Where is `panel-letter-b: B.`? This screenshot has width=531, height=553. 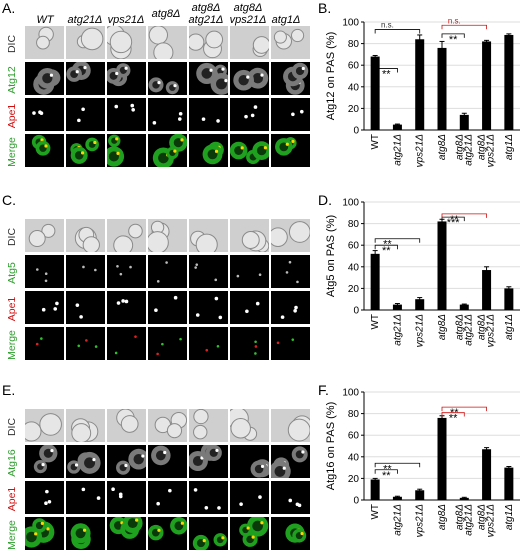 panel-letter-b: B. is located at coordinates (325, 8).